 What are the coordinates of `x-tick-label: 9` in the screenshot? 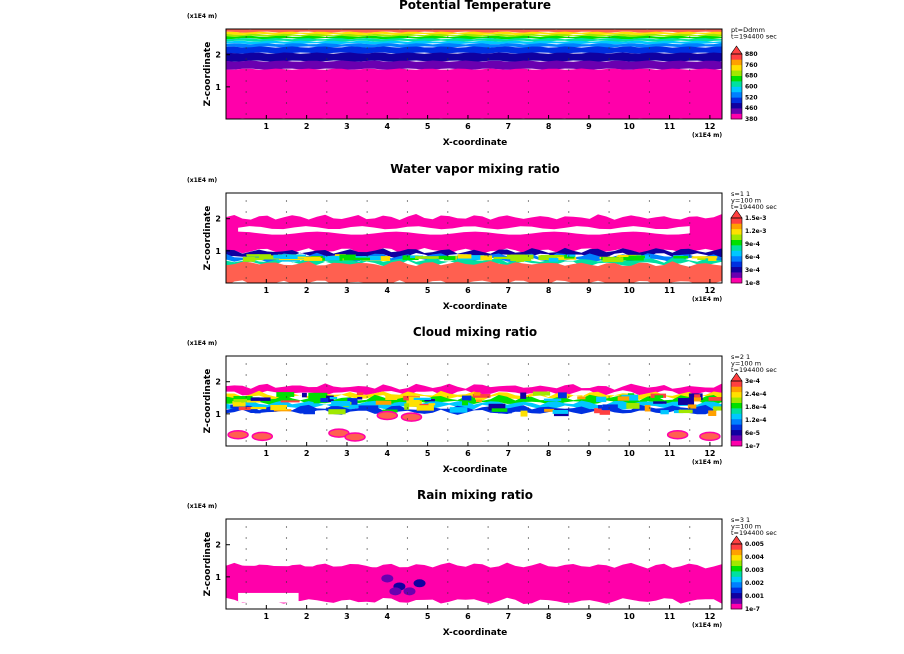 It's located at (589, 126).